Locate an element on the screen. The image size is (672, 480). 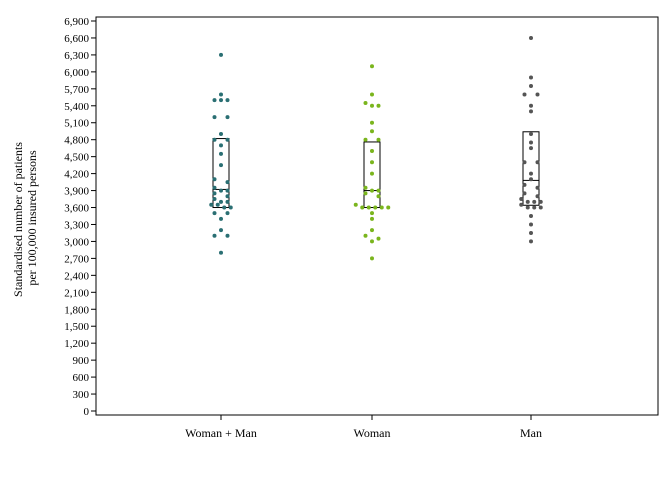
y-tick-label: 2,700 is located at coordinates (76, 259).